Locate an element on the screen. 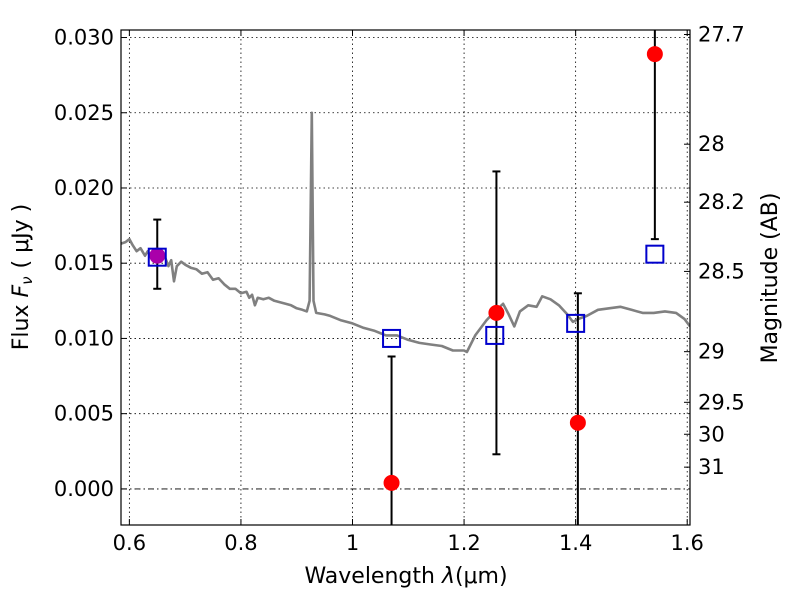 This screenshot has width=800, height=600. y-axis-label: Flux Fν ( μJy ) is located at coordinates (22, 277).